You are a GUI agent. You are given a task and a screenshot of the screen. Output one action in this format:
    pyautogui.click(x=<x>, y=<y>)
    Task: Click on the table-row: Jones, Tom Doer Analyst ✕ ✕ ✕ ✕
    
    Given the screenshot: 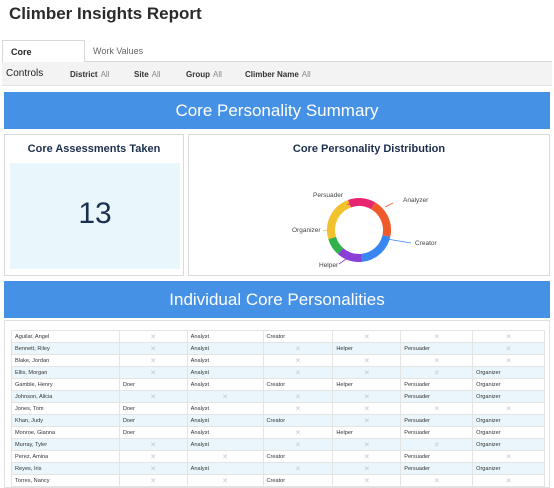 What is the action you would take?
    pyautogui.click(x=278, y=408)
    